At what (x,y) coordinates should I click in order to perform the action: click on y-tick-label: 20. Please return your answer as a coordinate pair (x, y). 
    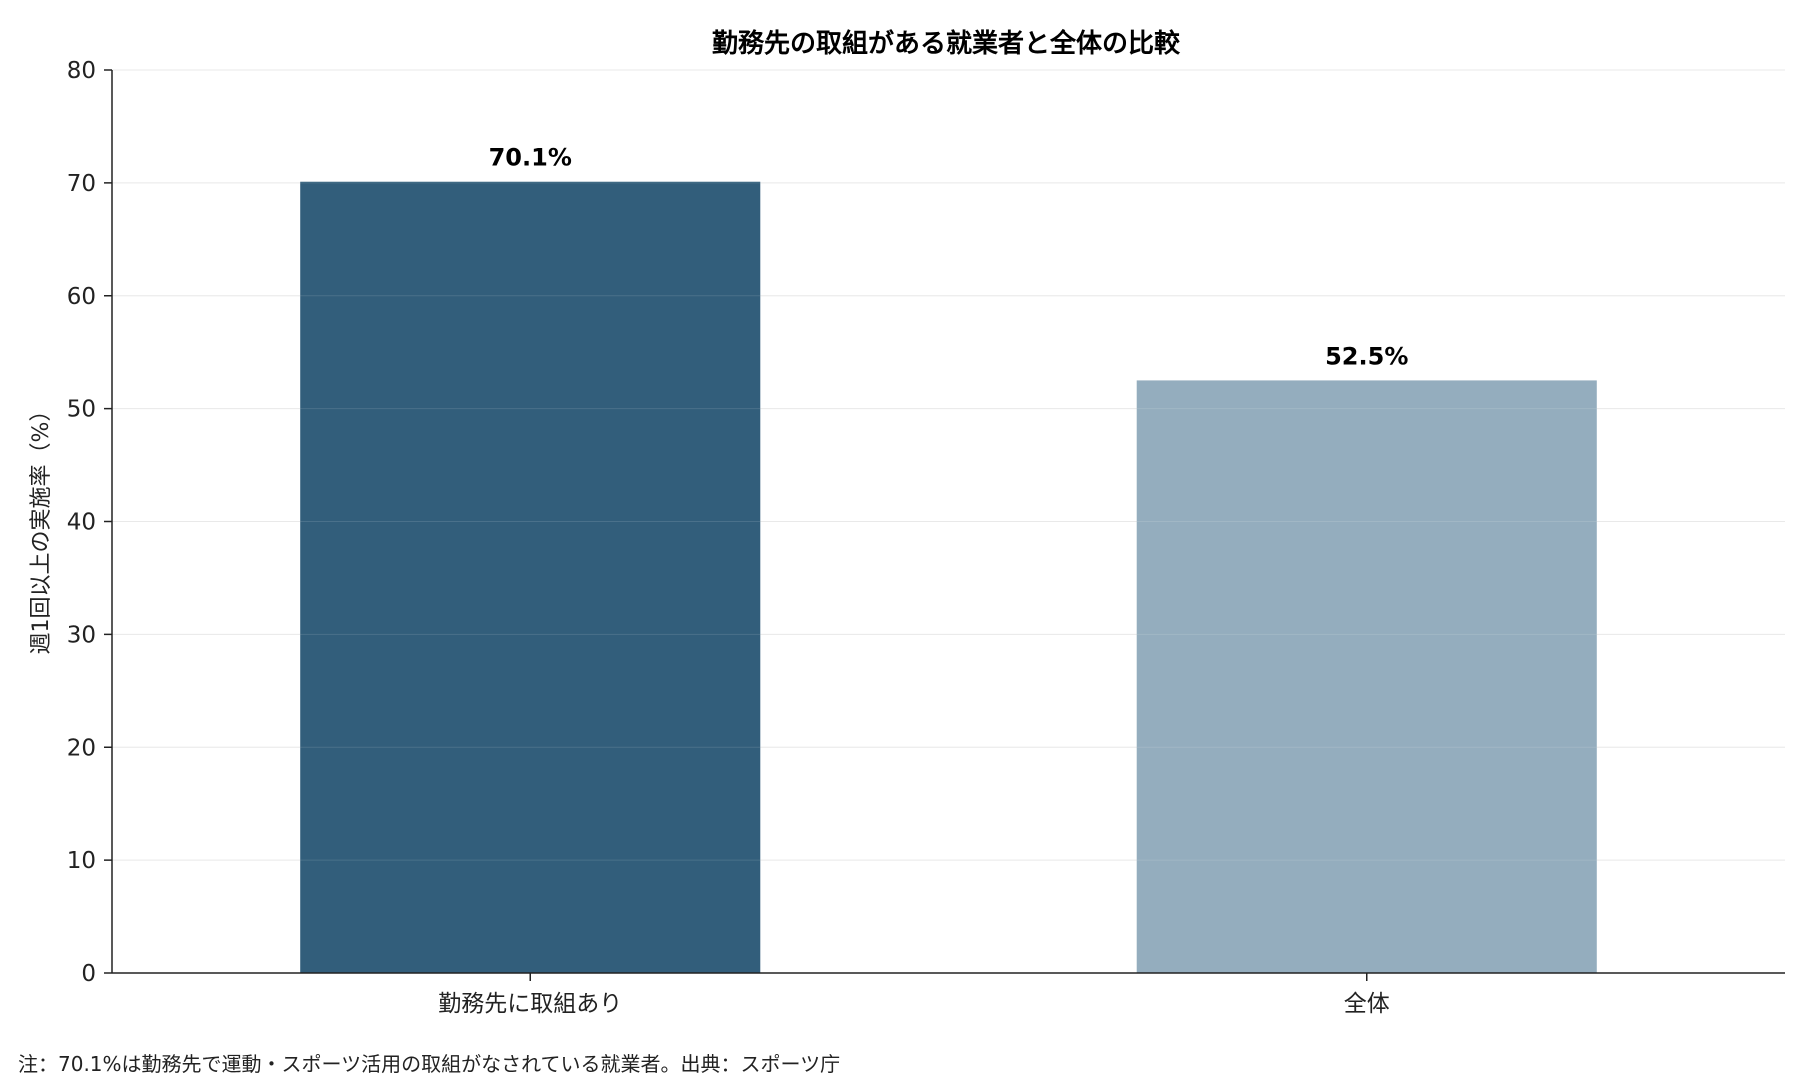
    Looking at the image, I should click on (81, 748).